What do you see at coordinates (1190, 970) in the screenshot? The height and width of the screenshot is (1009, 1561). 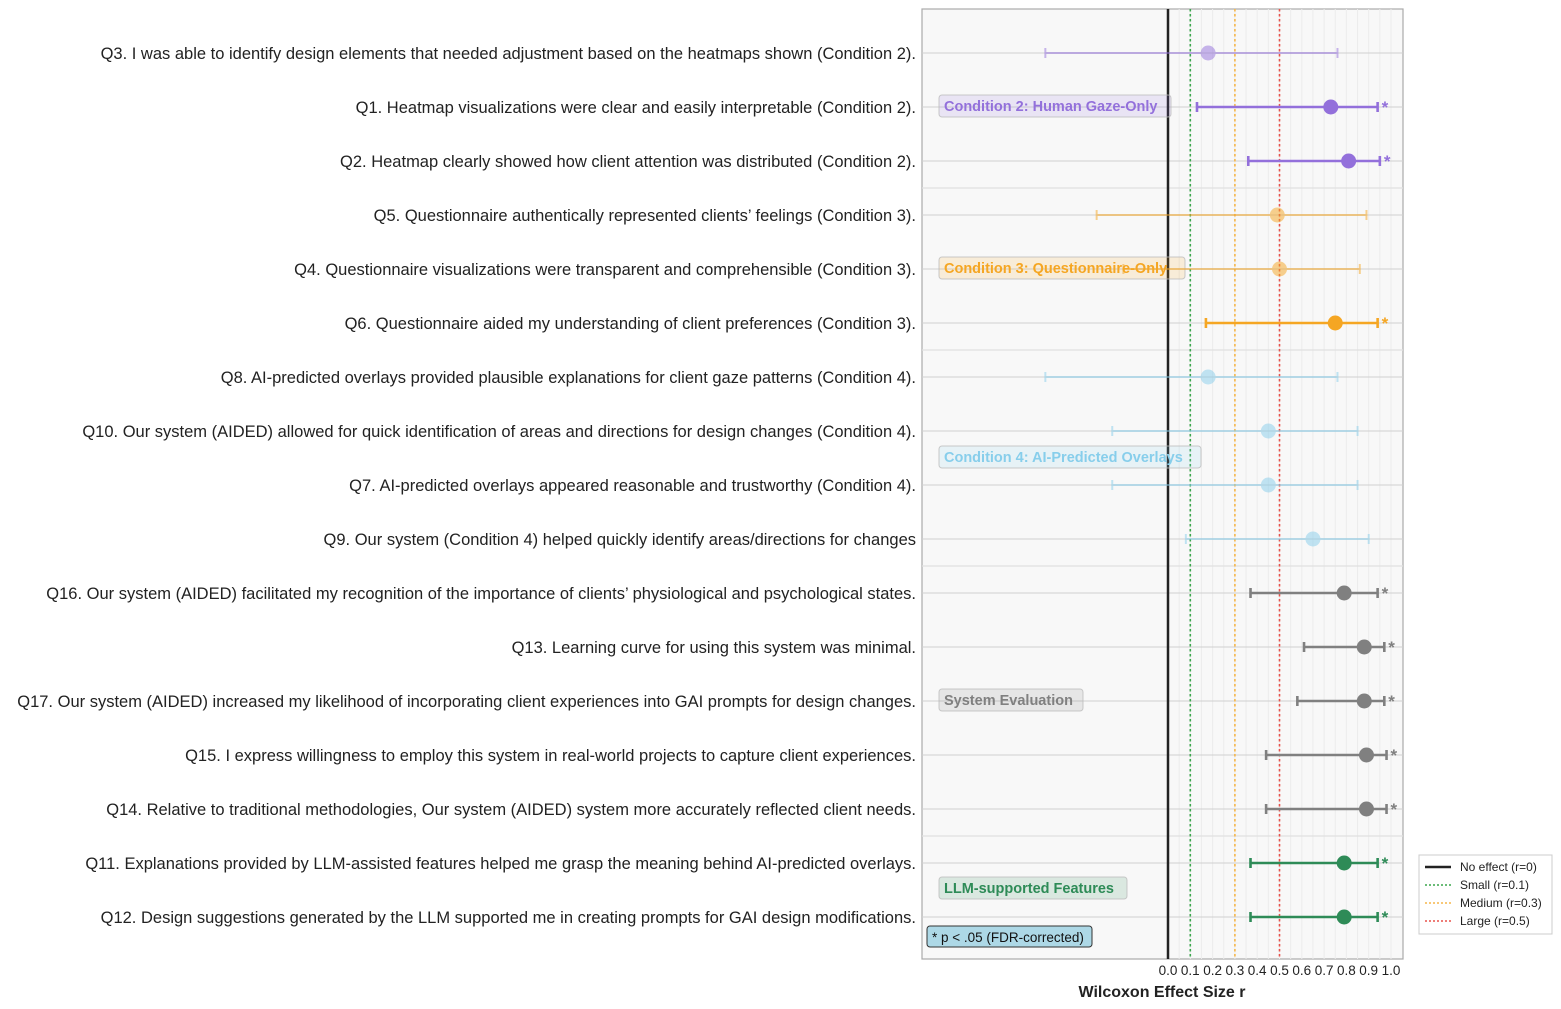 I see `x-tick-label: 0.1` at bounding box center [1190, 970].